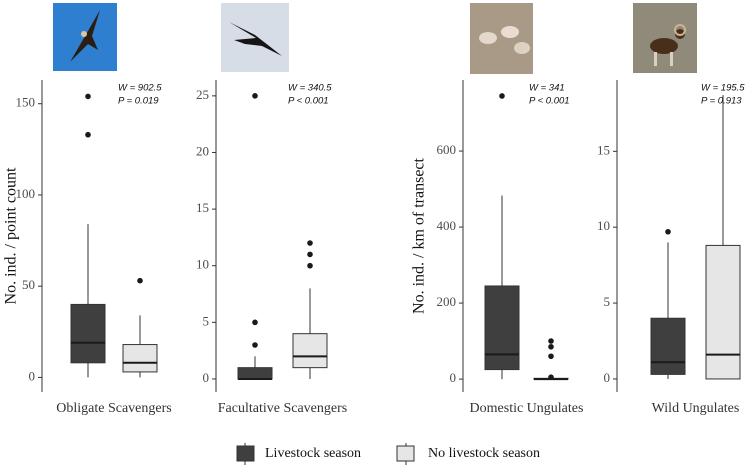 The image size is (749, 465). What do you see at coordinates (388, 454) in the screenshot?
I see `legend: Livestock season No livestock season` at bounding box center [388, 454].